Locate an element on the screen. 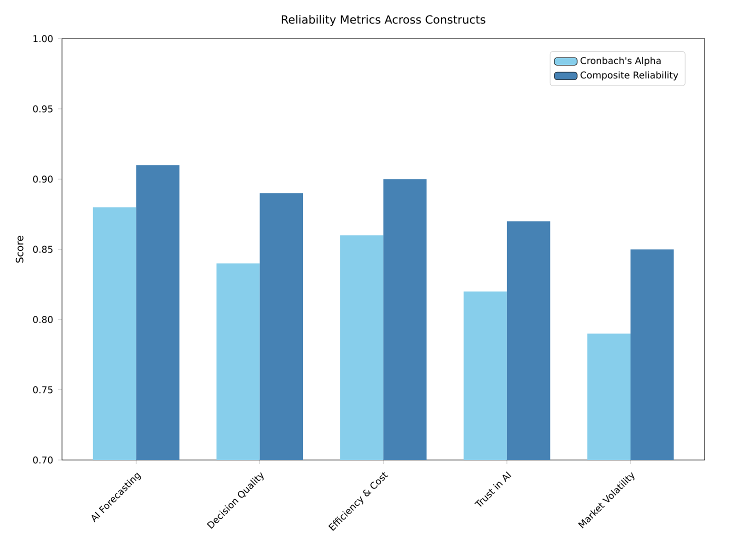 The image size is (737, 554). legend-label: Cronbach's Alpha is located at coordinates (620, 61).